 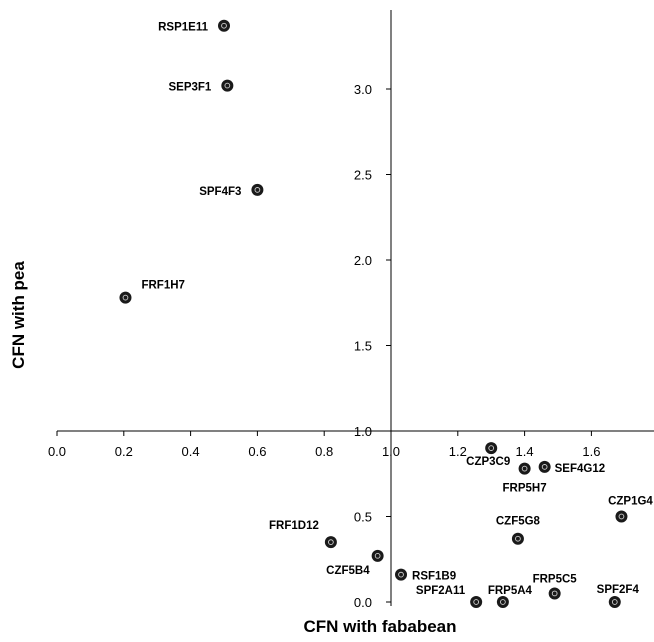 What do you see at coordinates (379, 626) in the screenshot?
I see `x-axis-title: CFN with fababean` at bounding box center [379, 626].